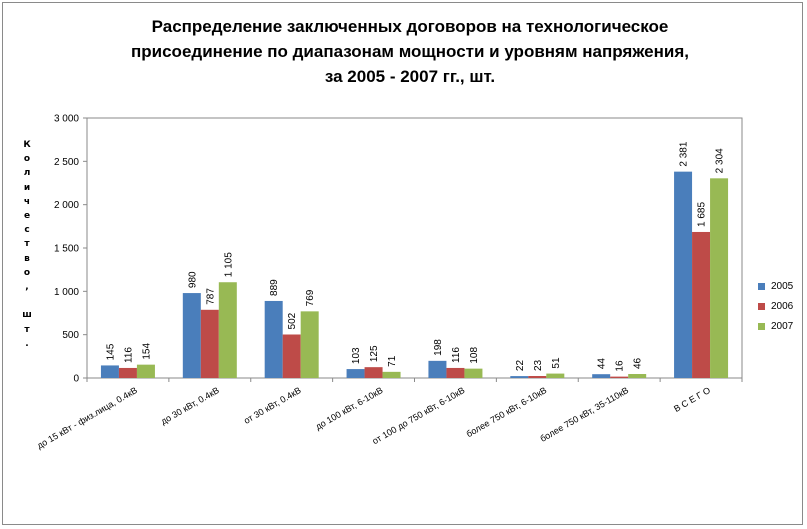 The width and height of the screenshot is (807, 529). I want to click on data-label: 22, so click(520, 366).